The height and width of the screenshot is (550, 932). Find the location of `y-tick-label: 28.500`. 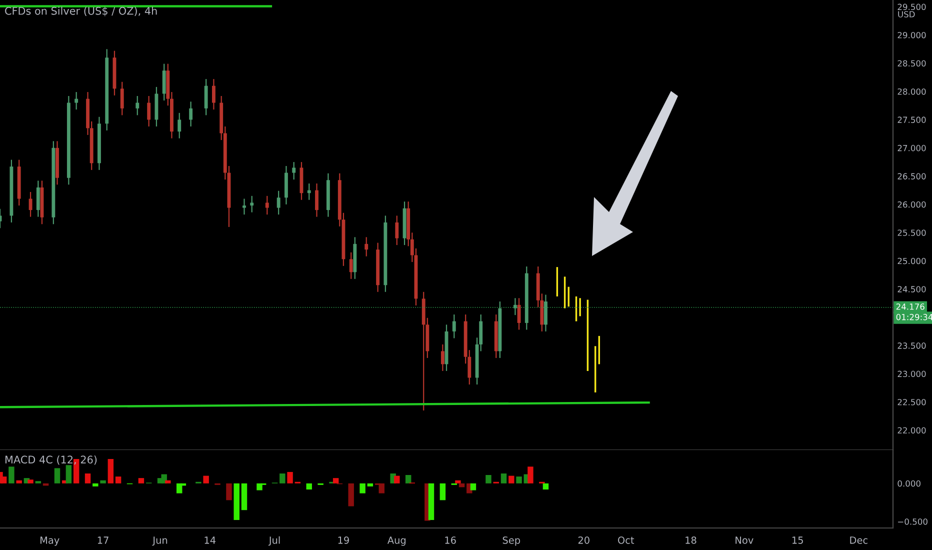

y-tick-label: 28.500 is located at coordinates (912, 63).